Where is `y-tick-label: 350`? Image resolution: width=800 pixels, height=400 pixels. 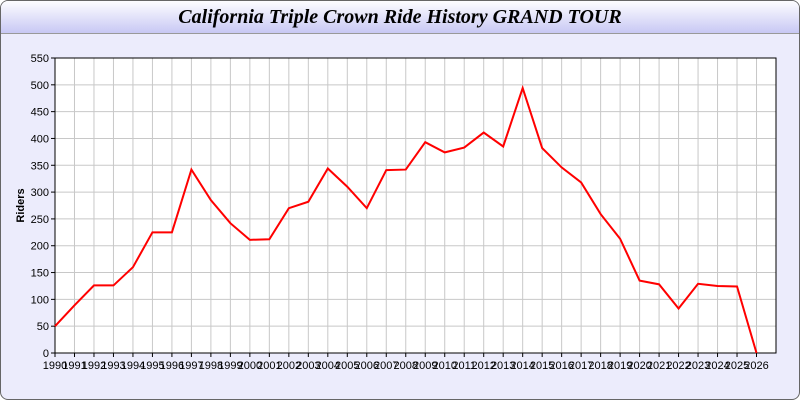
y-tick-label: 350 is located at coordinates (40, 166).